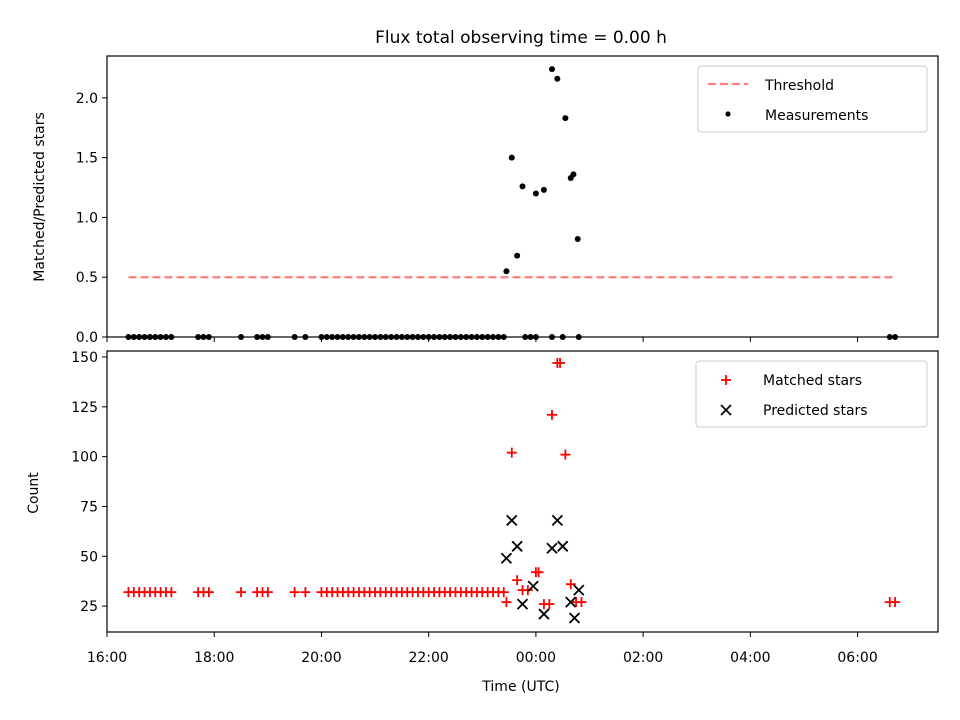 This screenshot has height=720, width=960. I want to click on bottom-y-axis-label: Count, so click(34, 493).